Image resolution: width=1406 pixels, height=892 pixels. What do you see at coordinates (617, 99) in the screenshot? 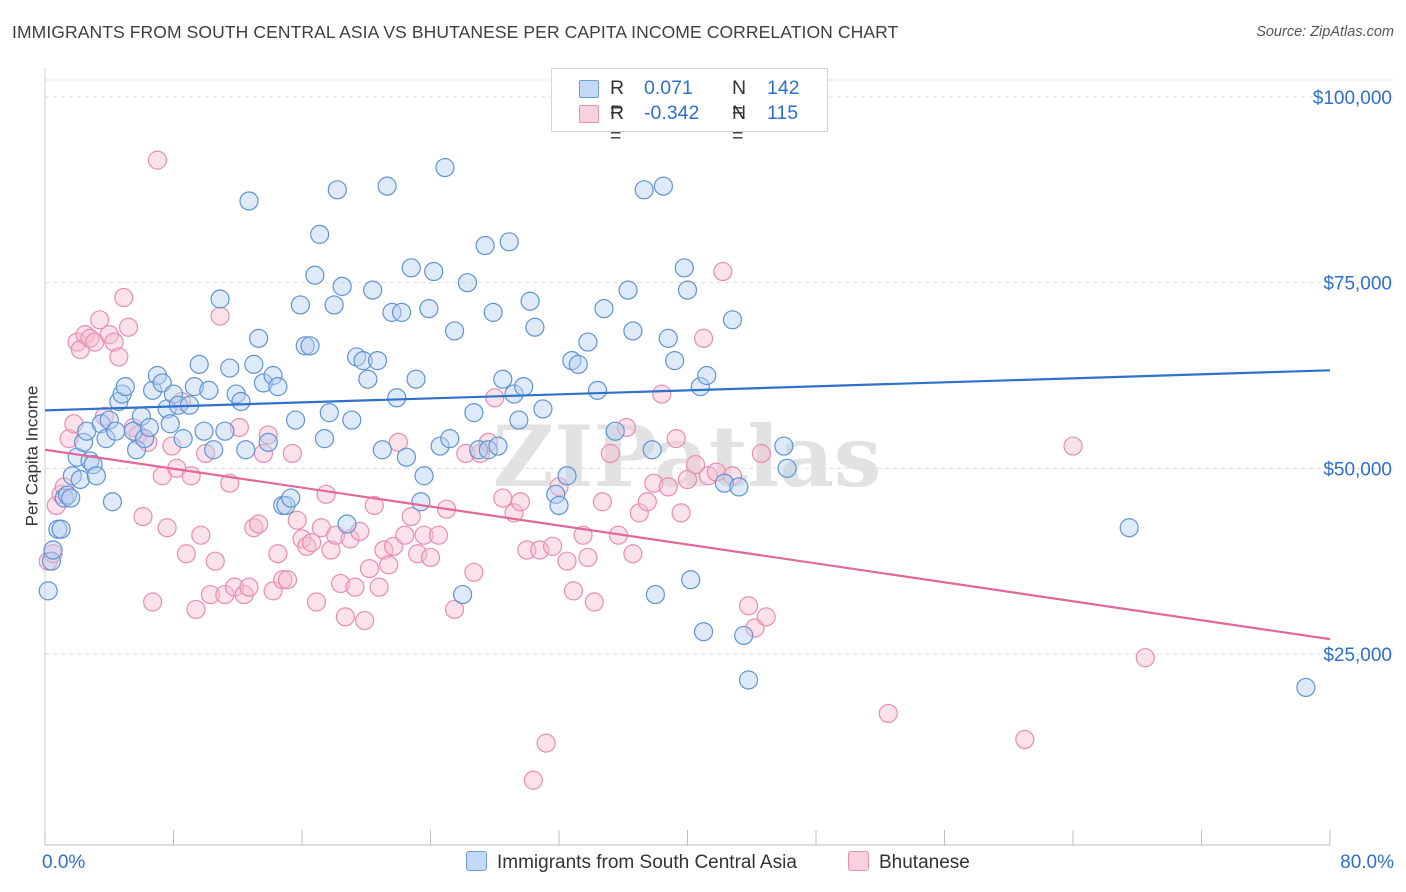
I see `legend-r-label: R =` at bounding box center [617, 99].